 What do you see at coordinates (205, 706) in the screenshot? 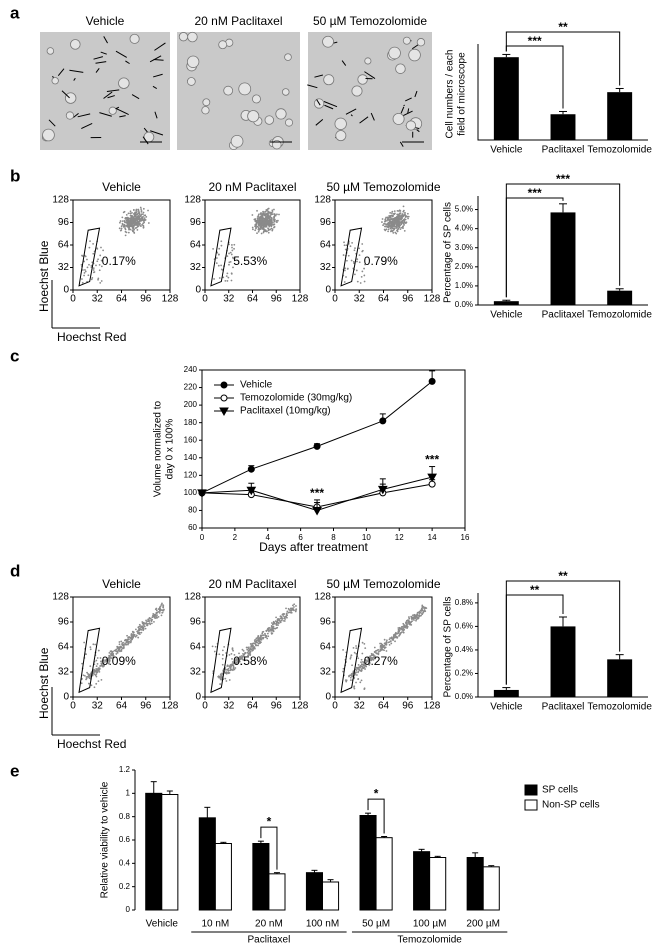
I see `x-tick-label: 0` at bounding box center [205, 706].